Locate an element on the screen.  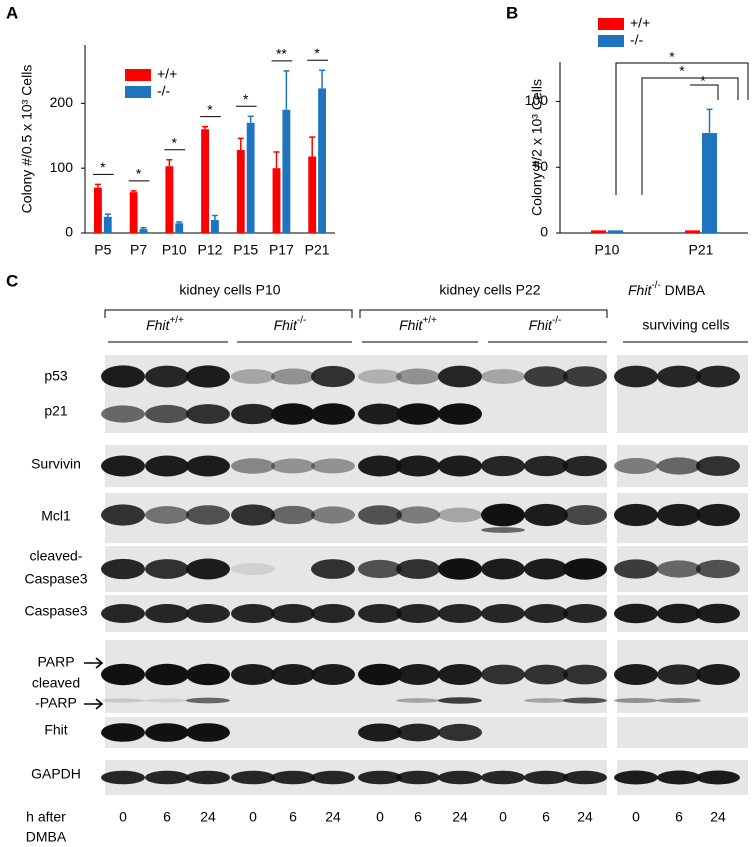
gene: Fhit is located at coordinates (286, 325).